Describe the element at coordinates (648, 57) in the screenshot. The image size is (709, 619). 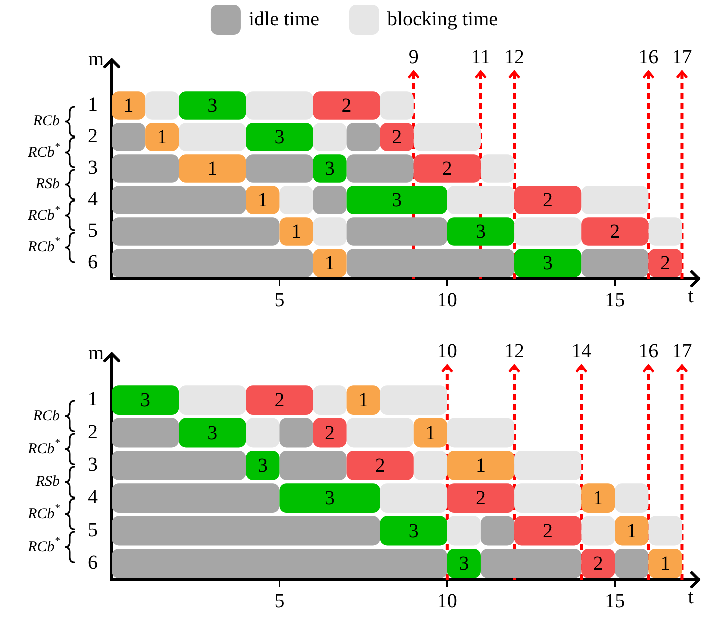
I see `ref-line-label: 16` at that location.